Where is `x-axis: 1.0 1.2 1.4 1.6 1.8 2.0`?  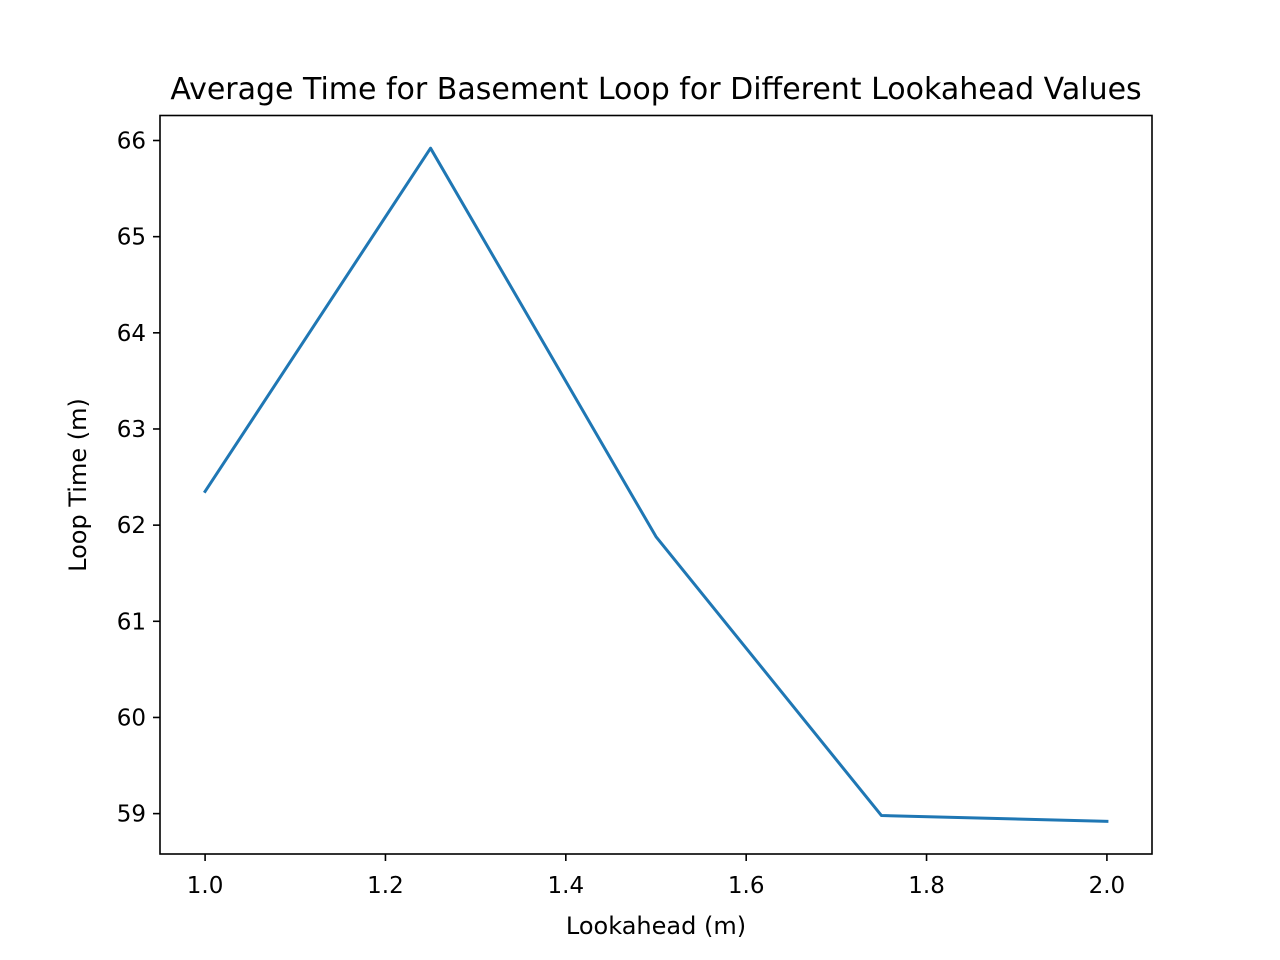
x-axis: 1.0 1.2 1.4 1.6 1.8 2.0 is located at coordinates (656, 876).